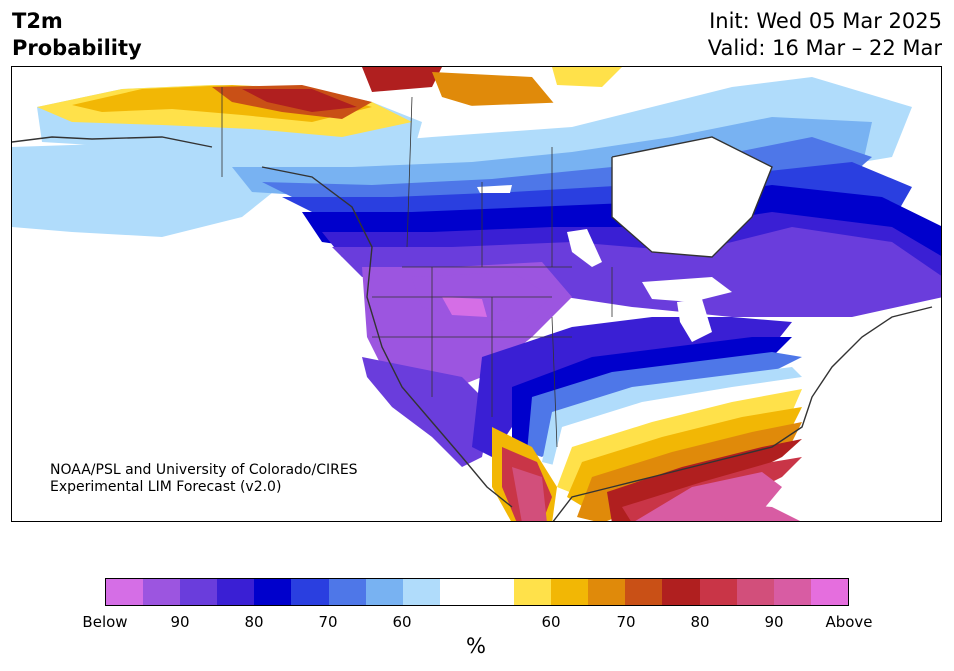 The width and height of the screenshot is (954, 671). Describe the element at coordinates (105, 622) in the screenshot. I see `colorbar-tick-label: Below` at that location.